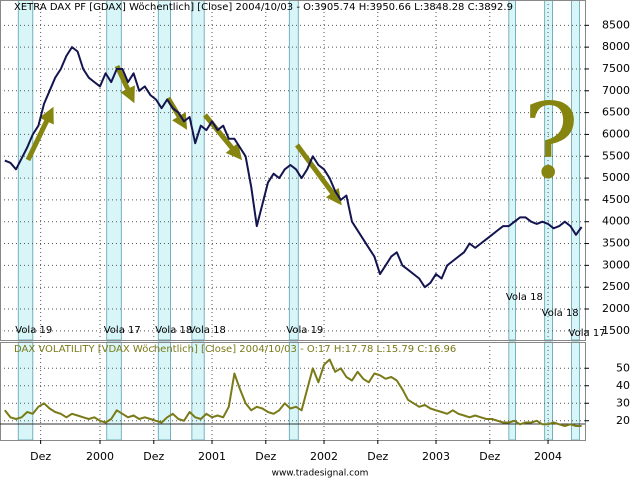  I want to click on arrows, so click(183, 135).